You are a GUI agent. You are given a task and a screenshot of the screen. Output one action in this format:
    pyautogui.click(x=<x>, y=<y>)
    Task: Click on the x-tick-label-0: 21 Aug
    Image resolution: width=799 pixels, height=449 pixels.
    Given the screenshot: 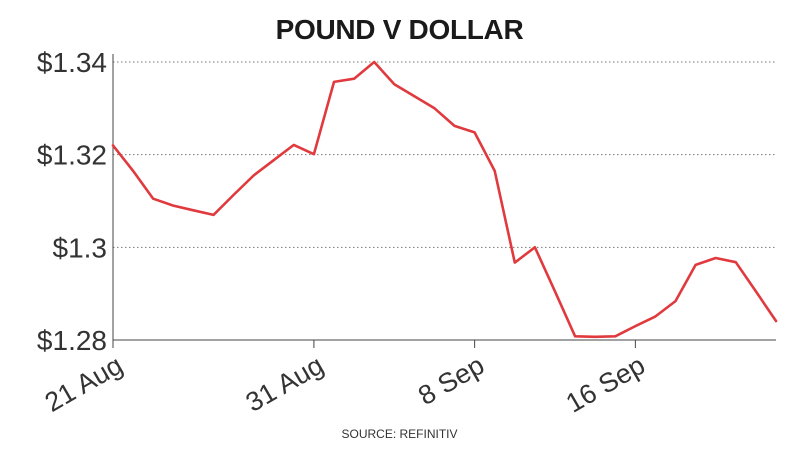 What is the action you would take?
    pyautogui.click(x=84, y=384)
    